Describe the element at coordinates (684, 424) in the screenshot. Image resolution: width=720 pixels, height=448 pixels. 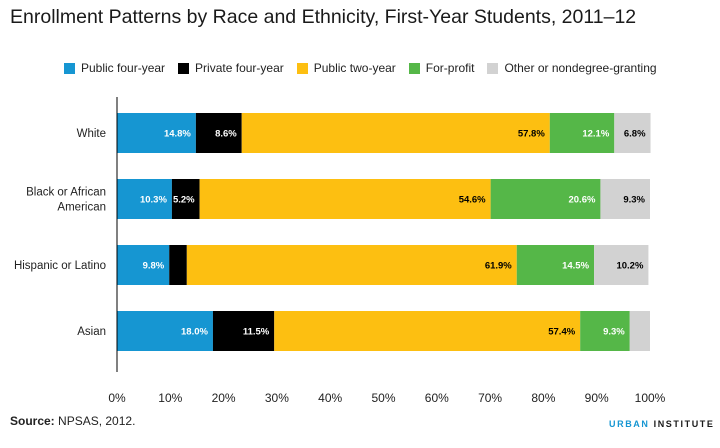
I see `logo-second-word: INSTITUTE` at that location.